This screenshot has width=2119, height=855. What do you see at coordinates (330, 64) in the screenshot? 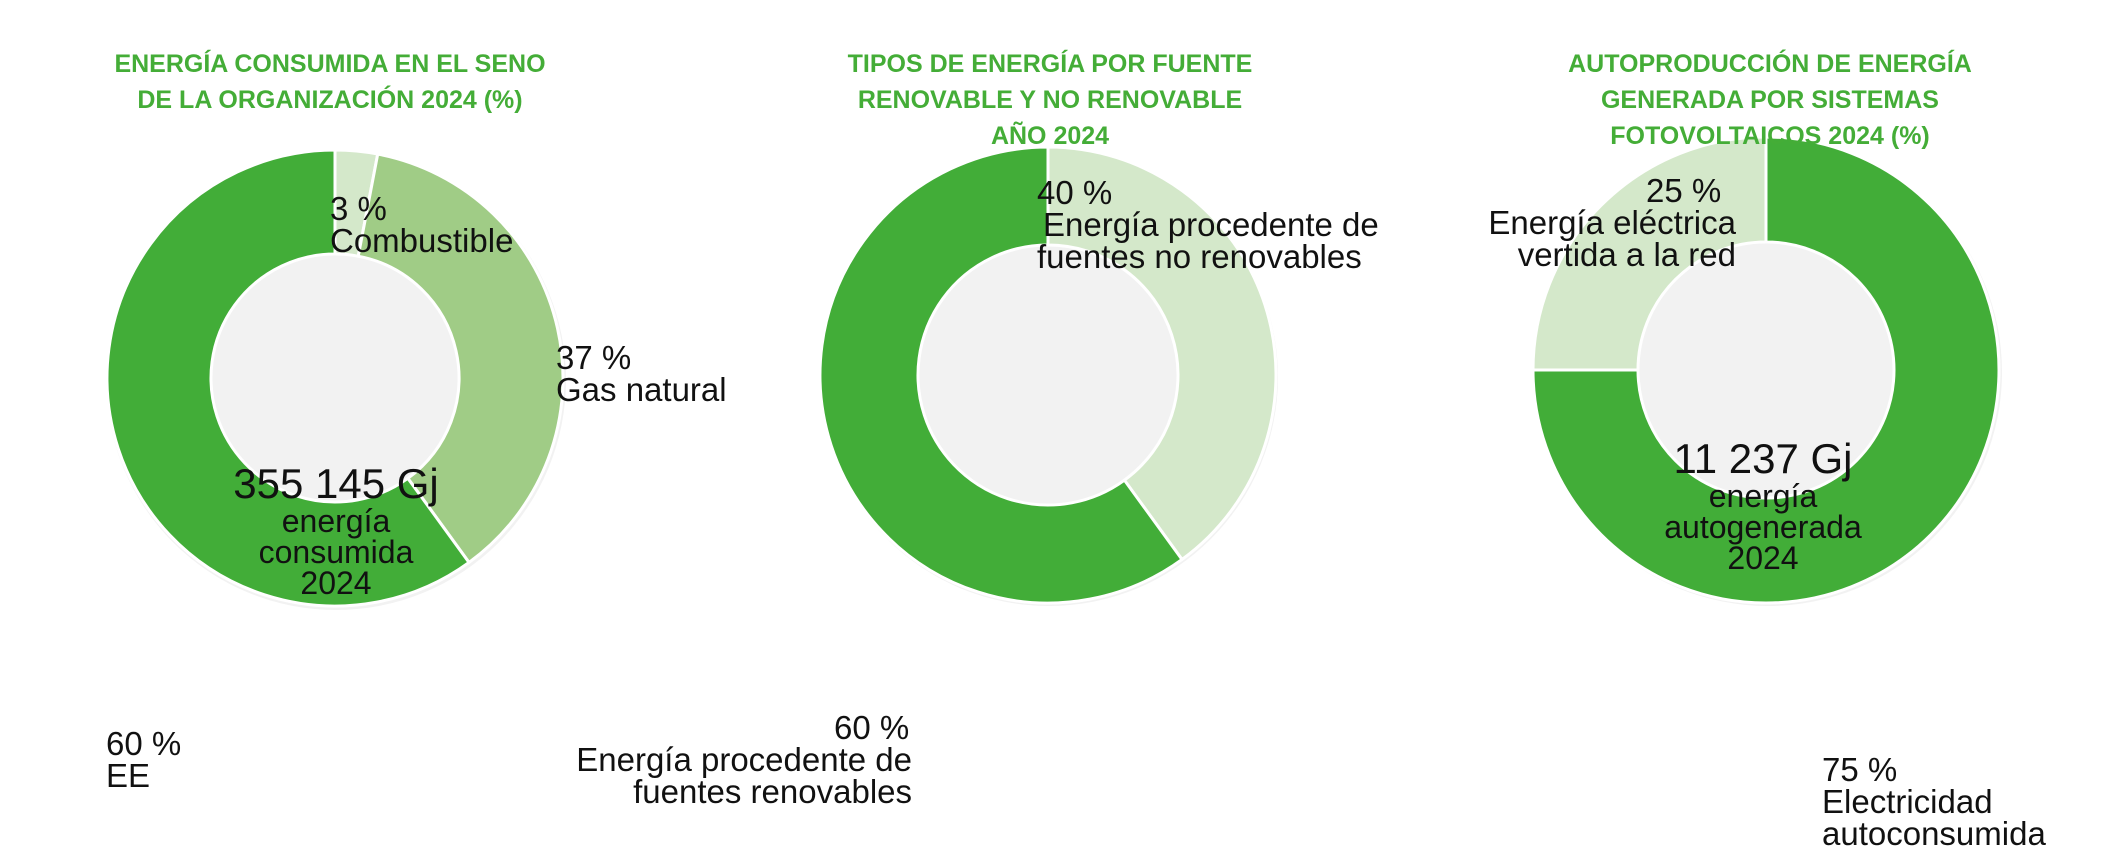
I see `chart-title-line: ENERGÍA CONSUMIDA EN EL SENO` at bounding box center [330, 64].